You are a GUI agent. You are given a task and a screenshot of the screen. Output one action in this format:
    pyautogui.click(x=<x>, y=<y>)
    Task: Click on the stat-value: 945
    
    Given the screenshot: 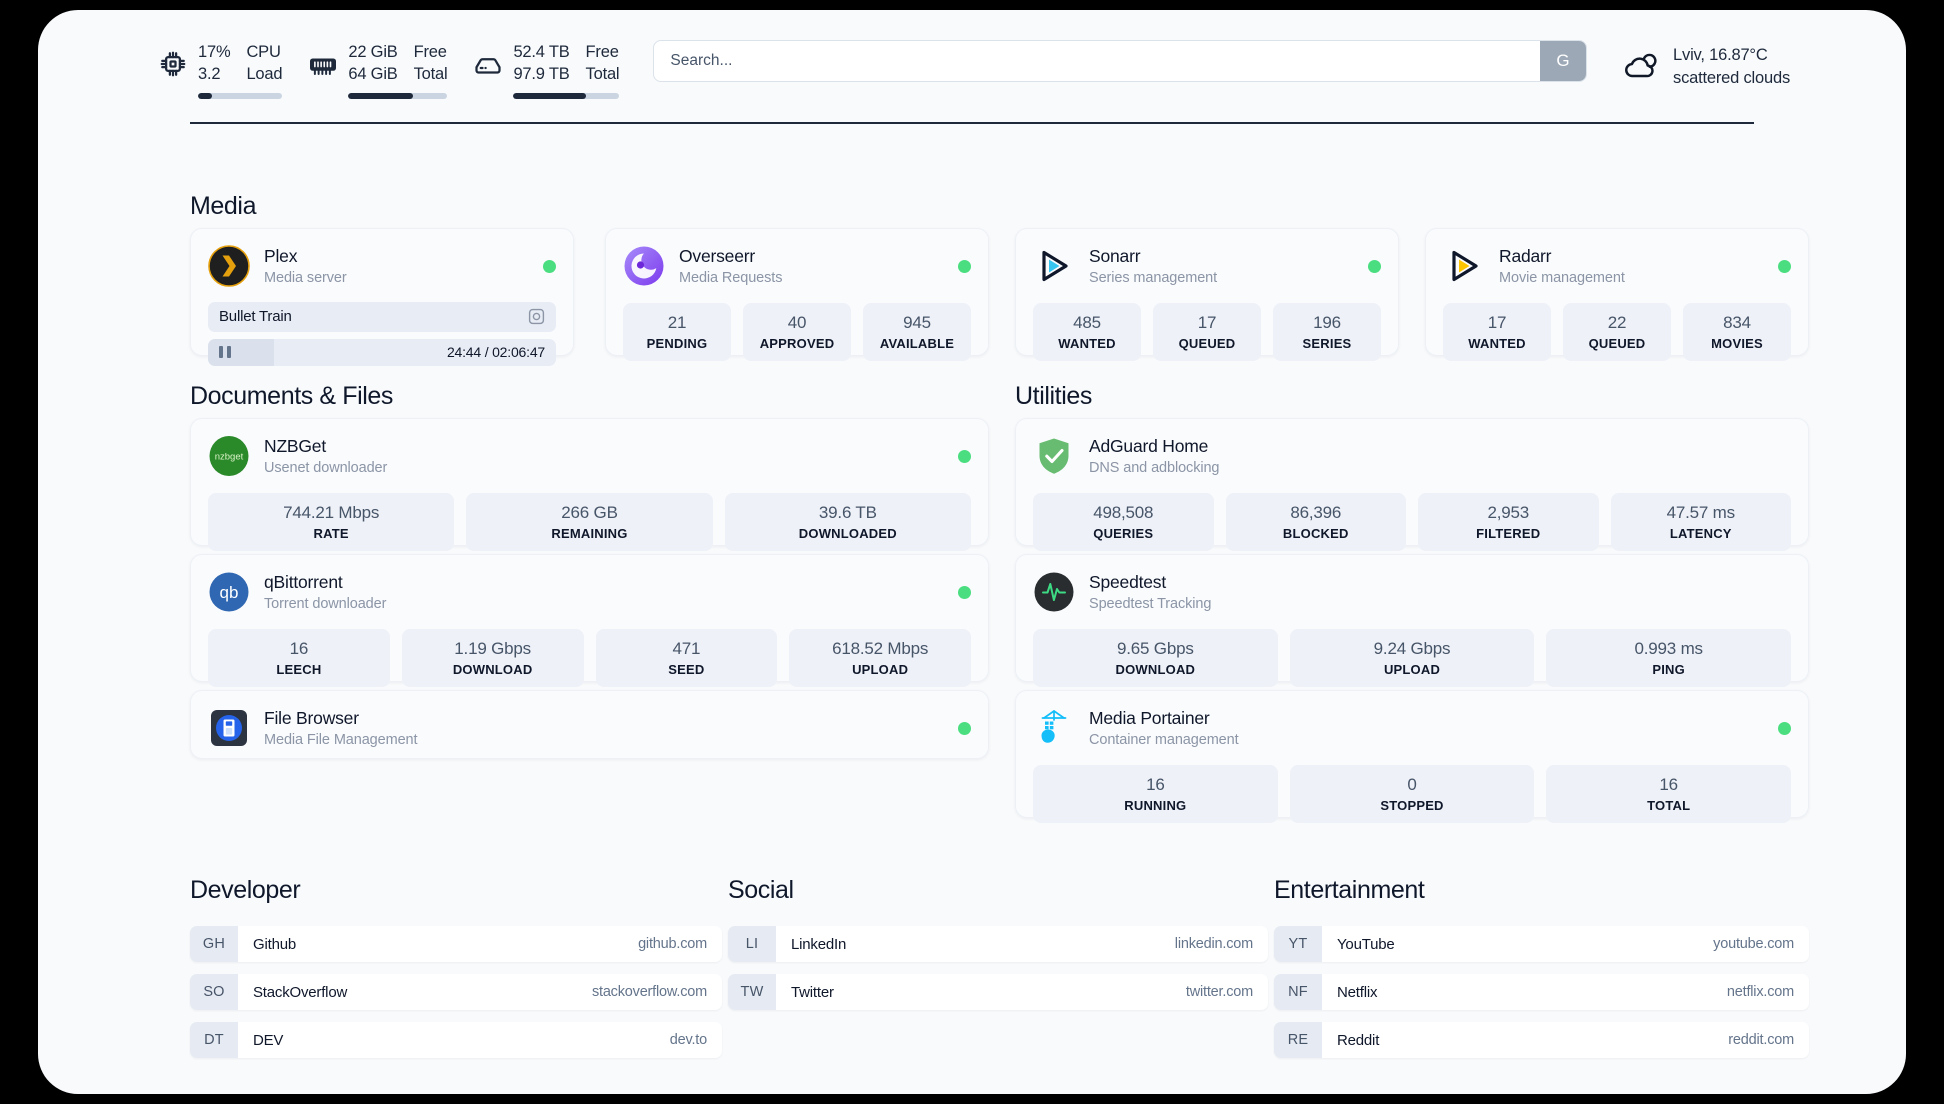 What is the action you would take?
    pyautogui.click(x=917, y=322)
    